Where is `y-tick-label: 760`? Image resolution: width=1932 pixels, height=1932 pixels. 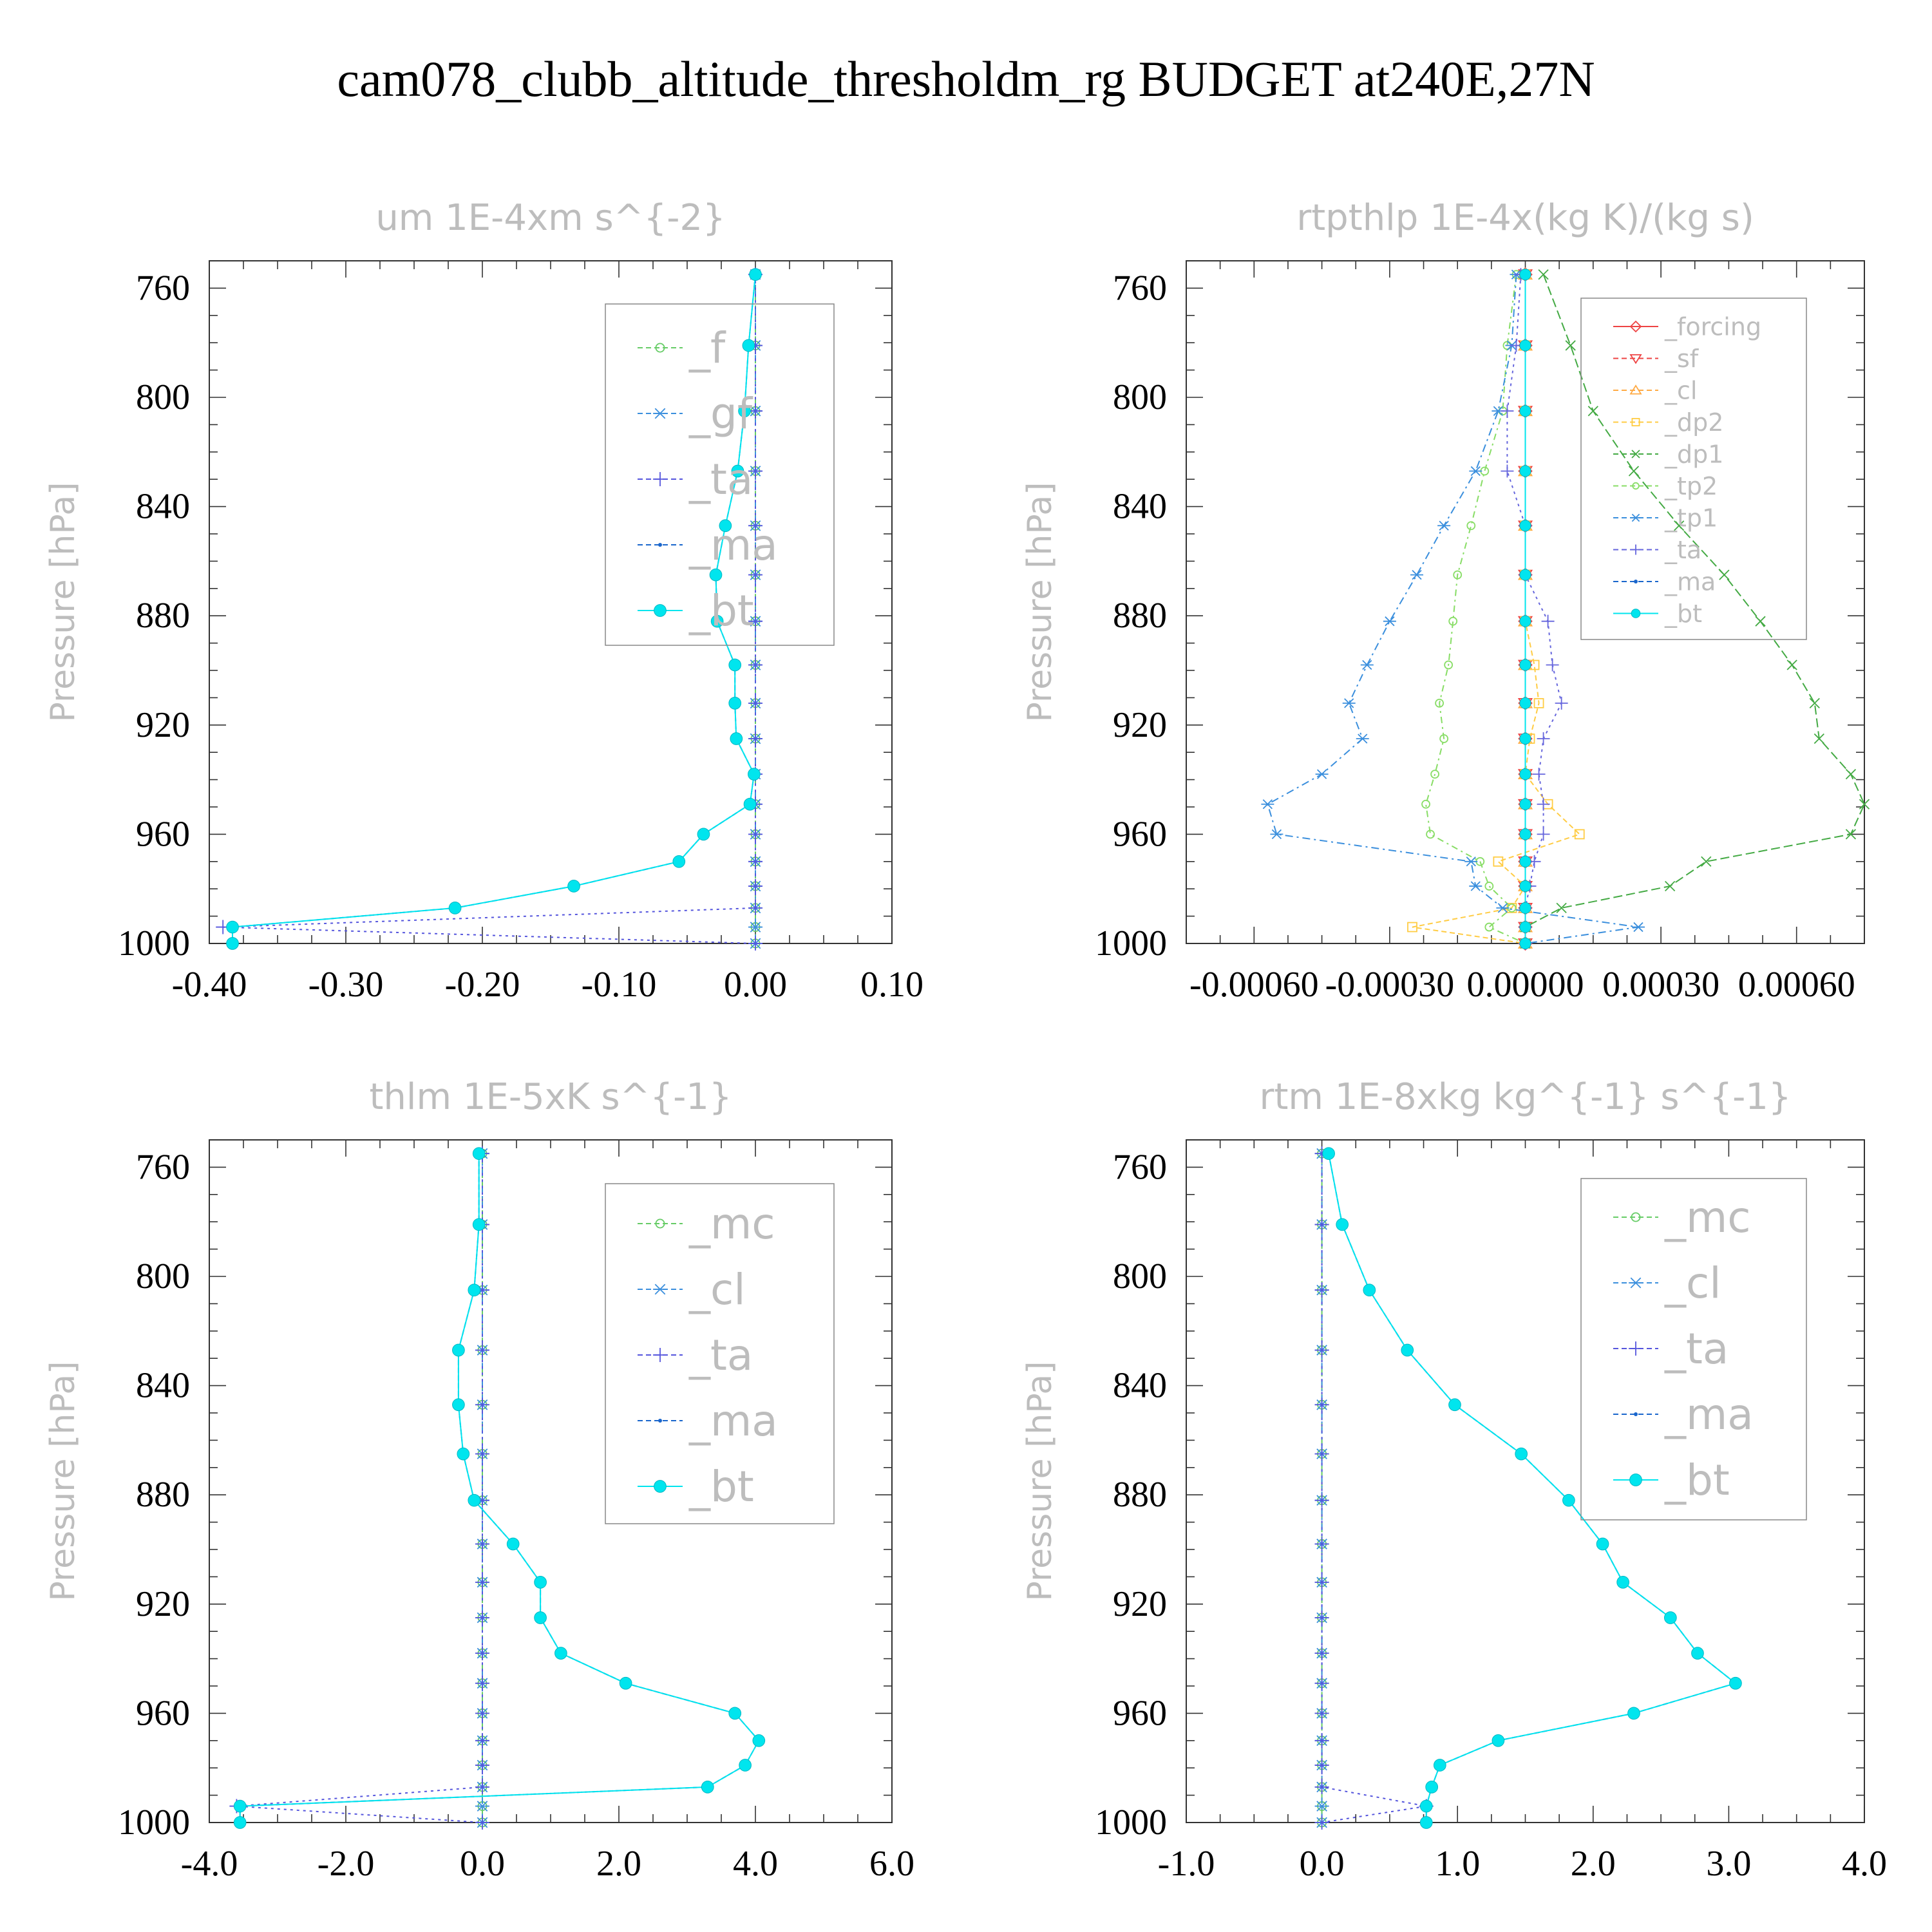 y-tick-label: 760 is located at coordinates (163, 288).